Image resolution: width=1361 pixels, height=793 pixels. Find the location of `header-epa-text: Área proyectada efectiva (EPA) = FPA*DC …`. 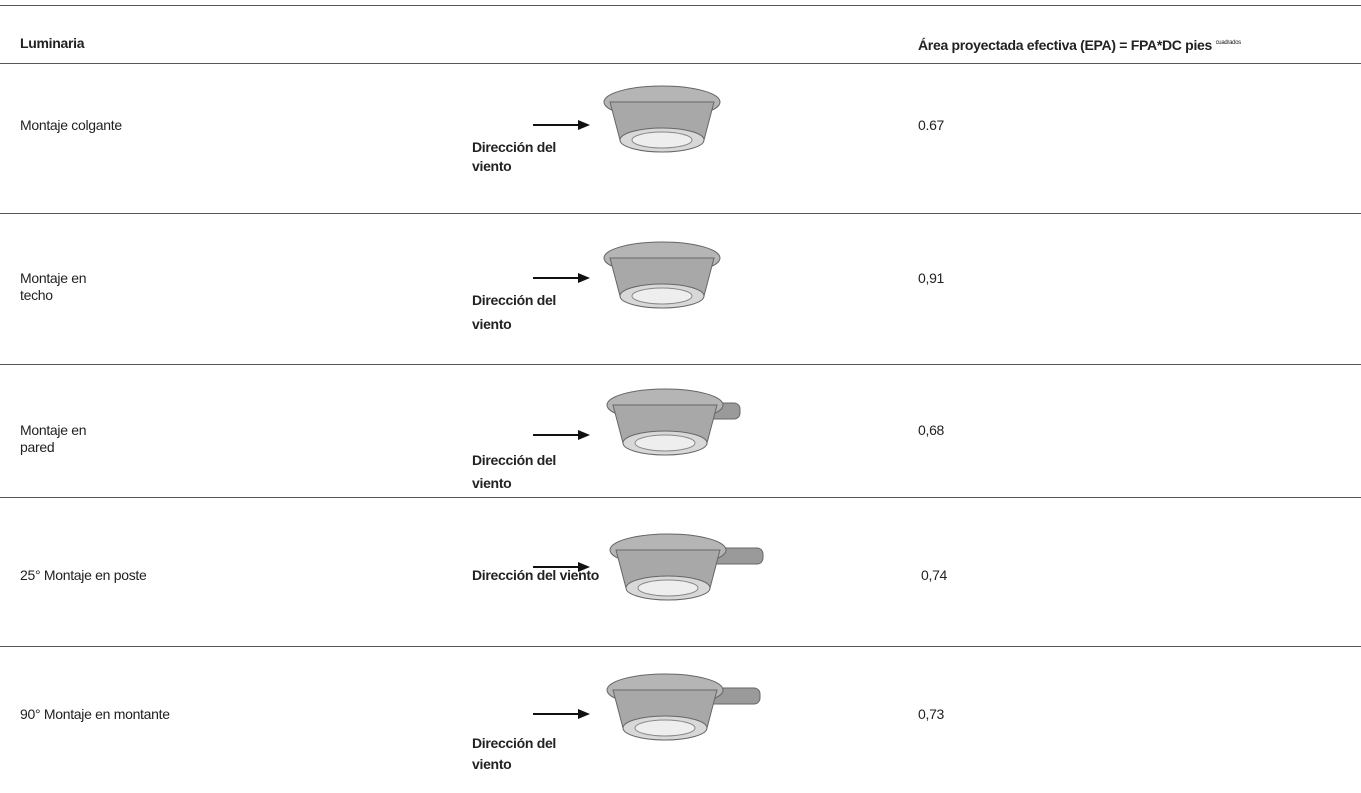

header-epa-text: Área proyectada efectiva (EPA) = FPA*DC … is located at coordinates (1065, 45).